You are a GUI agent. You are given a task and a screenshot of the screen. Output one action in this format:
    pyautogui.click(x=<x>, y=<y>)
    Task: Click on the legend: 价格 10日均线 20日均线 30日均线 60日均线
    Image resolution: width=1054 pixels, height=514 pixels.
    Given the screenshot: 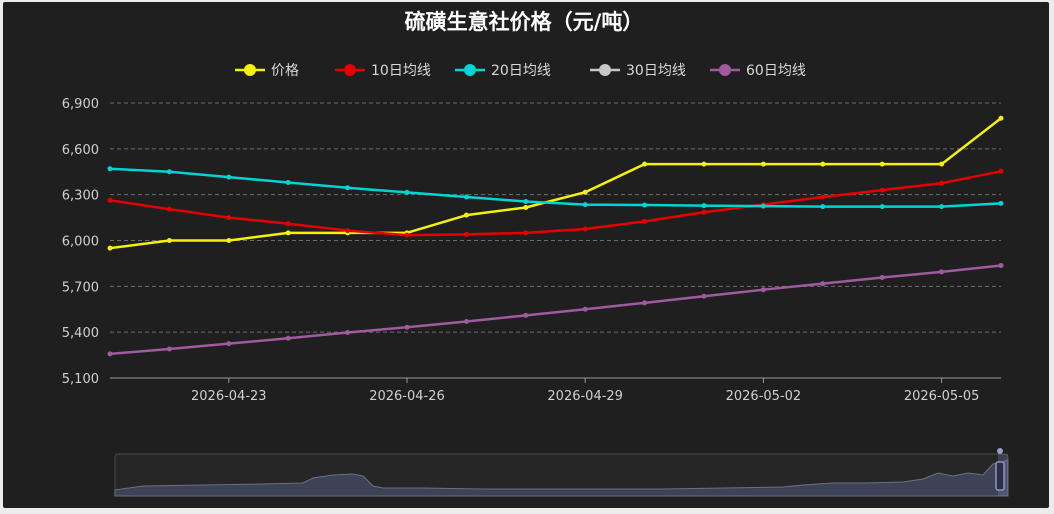 What is the action you would take?
    pyautogui.click(x=520, y=71)
    